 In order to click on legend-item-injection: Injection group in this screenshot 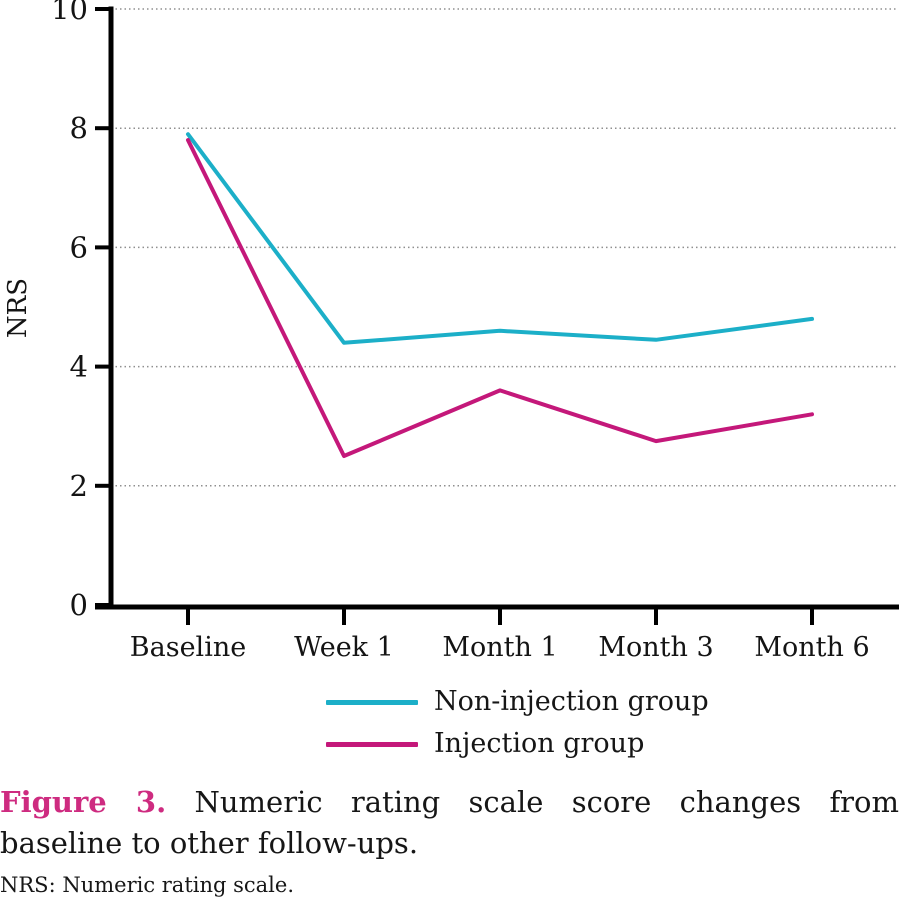, I will do `click(517, 744)`.